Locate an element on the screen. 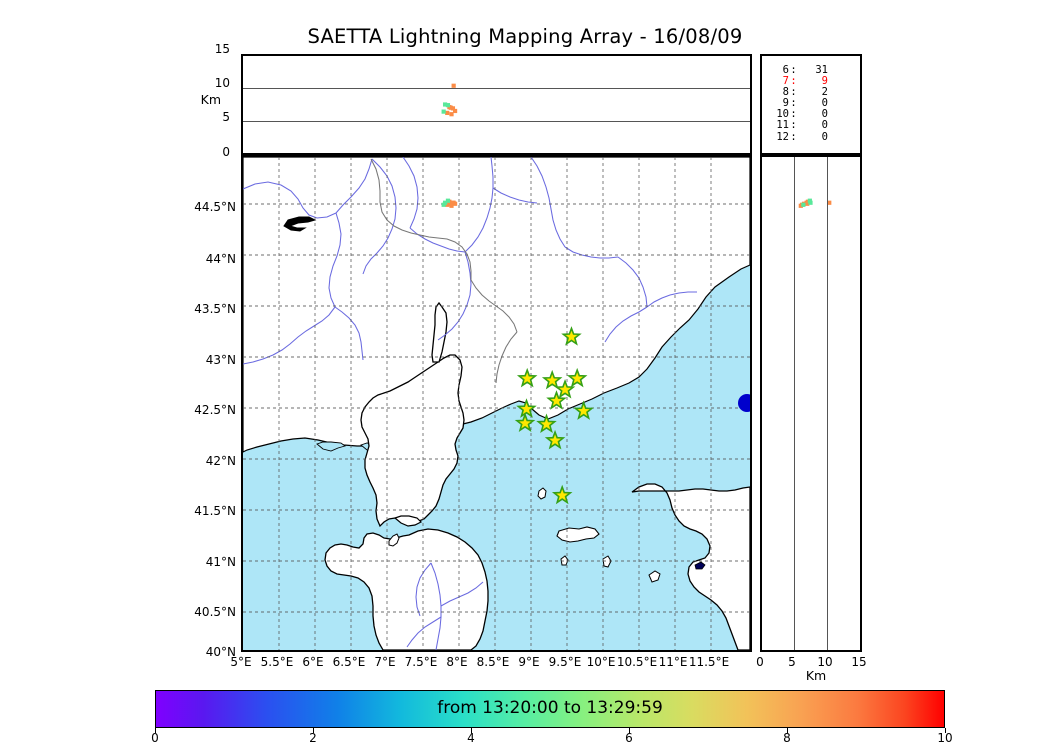  top-panel-ytick-5: 5 is located at coordinates (226, 117).